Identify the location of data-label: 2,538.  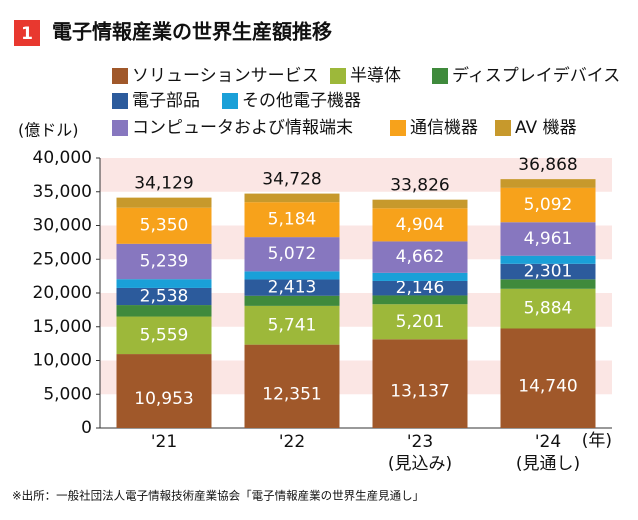
(164, 297).